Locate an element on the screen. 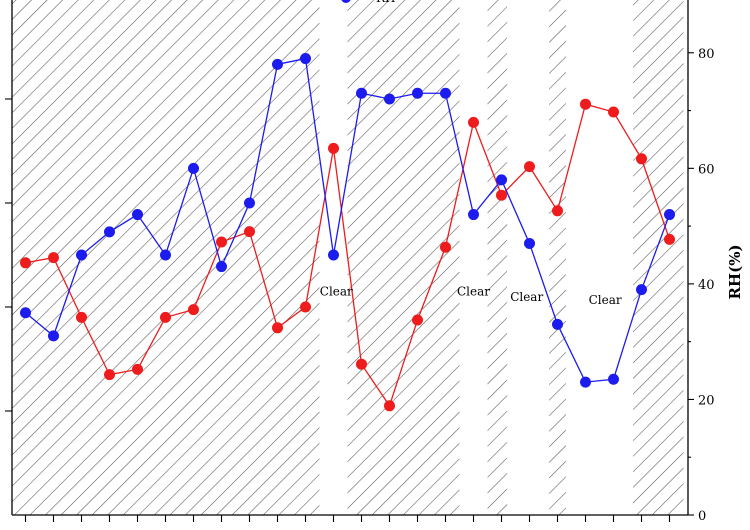  legend-rh-label: RH is located at coordinates (386, 2).